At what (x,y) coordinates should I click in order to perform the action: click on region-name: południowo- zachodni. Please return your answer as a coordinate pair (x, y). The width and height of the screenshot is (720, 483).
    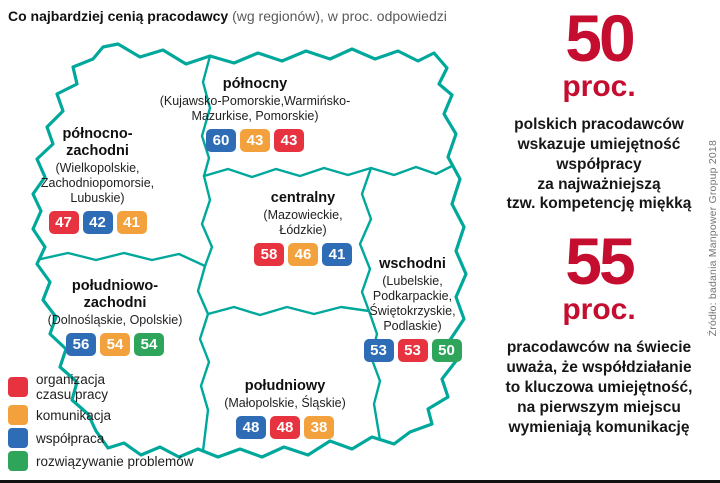
    Looking at the image, I should click on (115, 294).